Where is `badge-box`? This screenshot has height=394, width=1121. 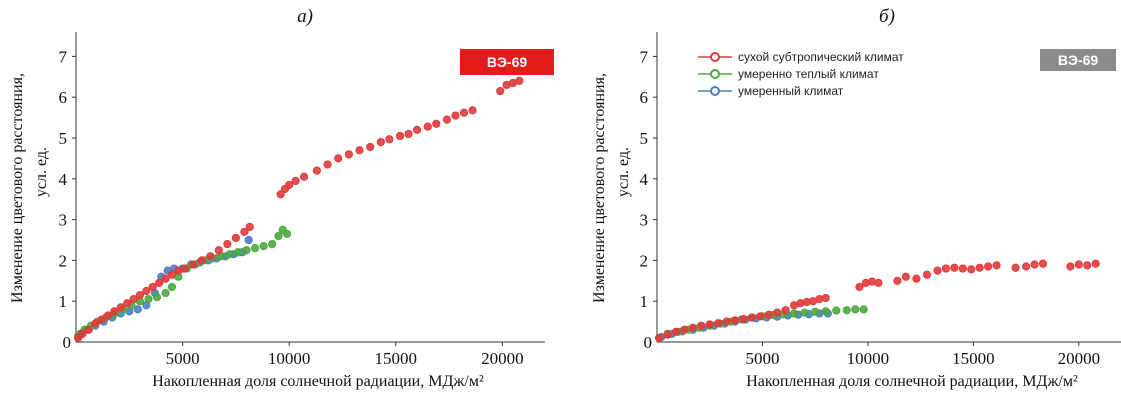 badge-box is located at coordinates (507, 62).